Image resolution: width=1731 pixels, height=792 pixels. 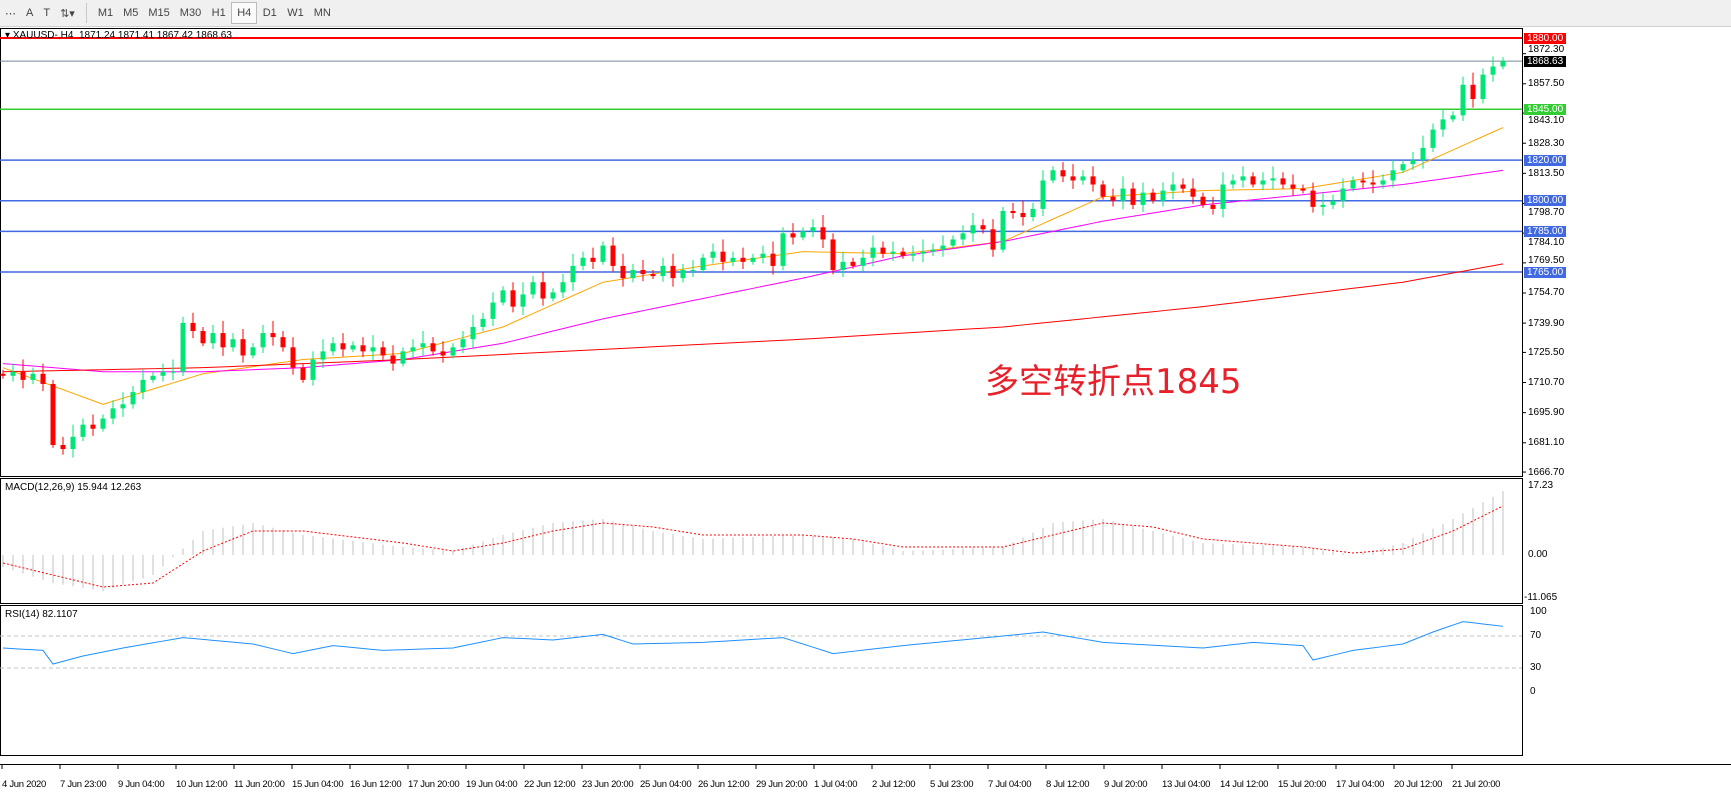 What do you see at coordinates (1546, 143) in the screenshot?
I see `price-axis-label: 1828.30` at bounding box center [1546, 143].